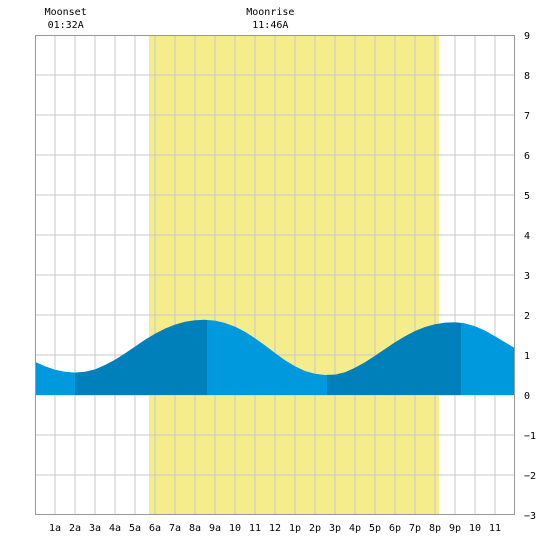  I want to click on y-tick-label: −2, so click(530, 476).